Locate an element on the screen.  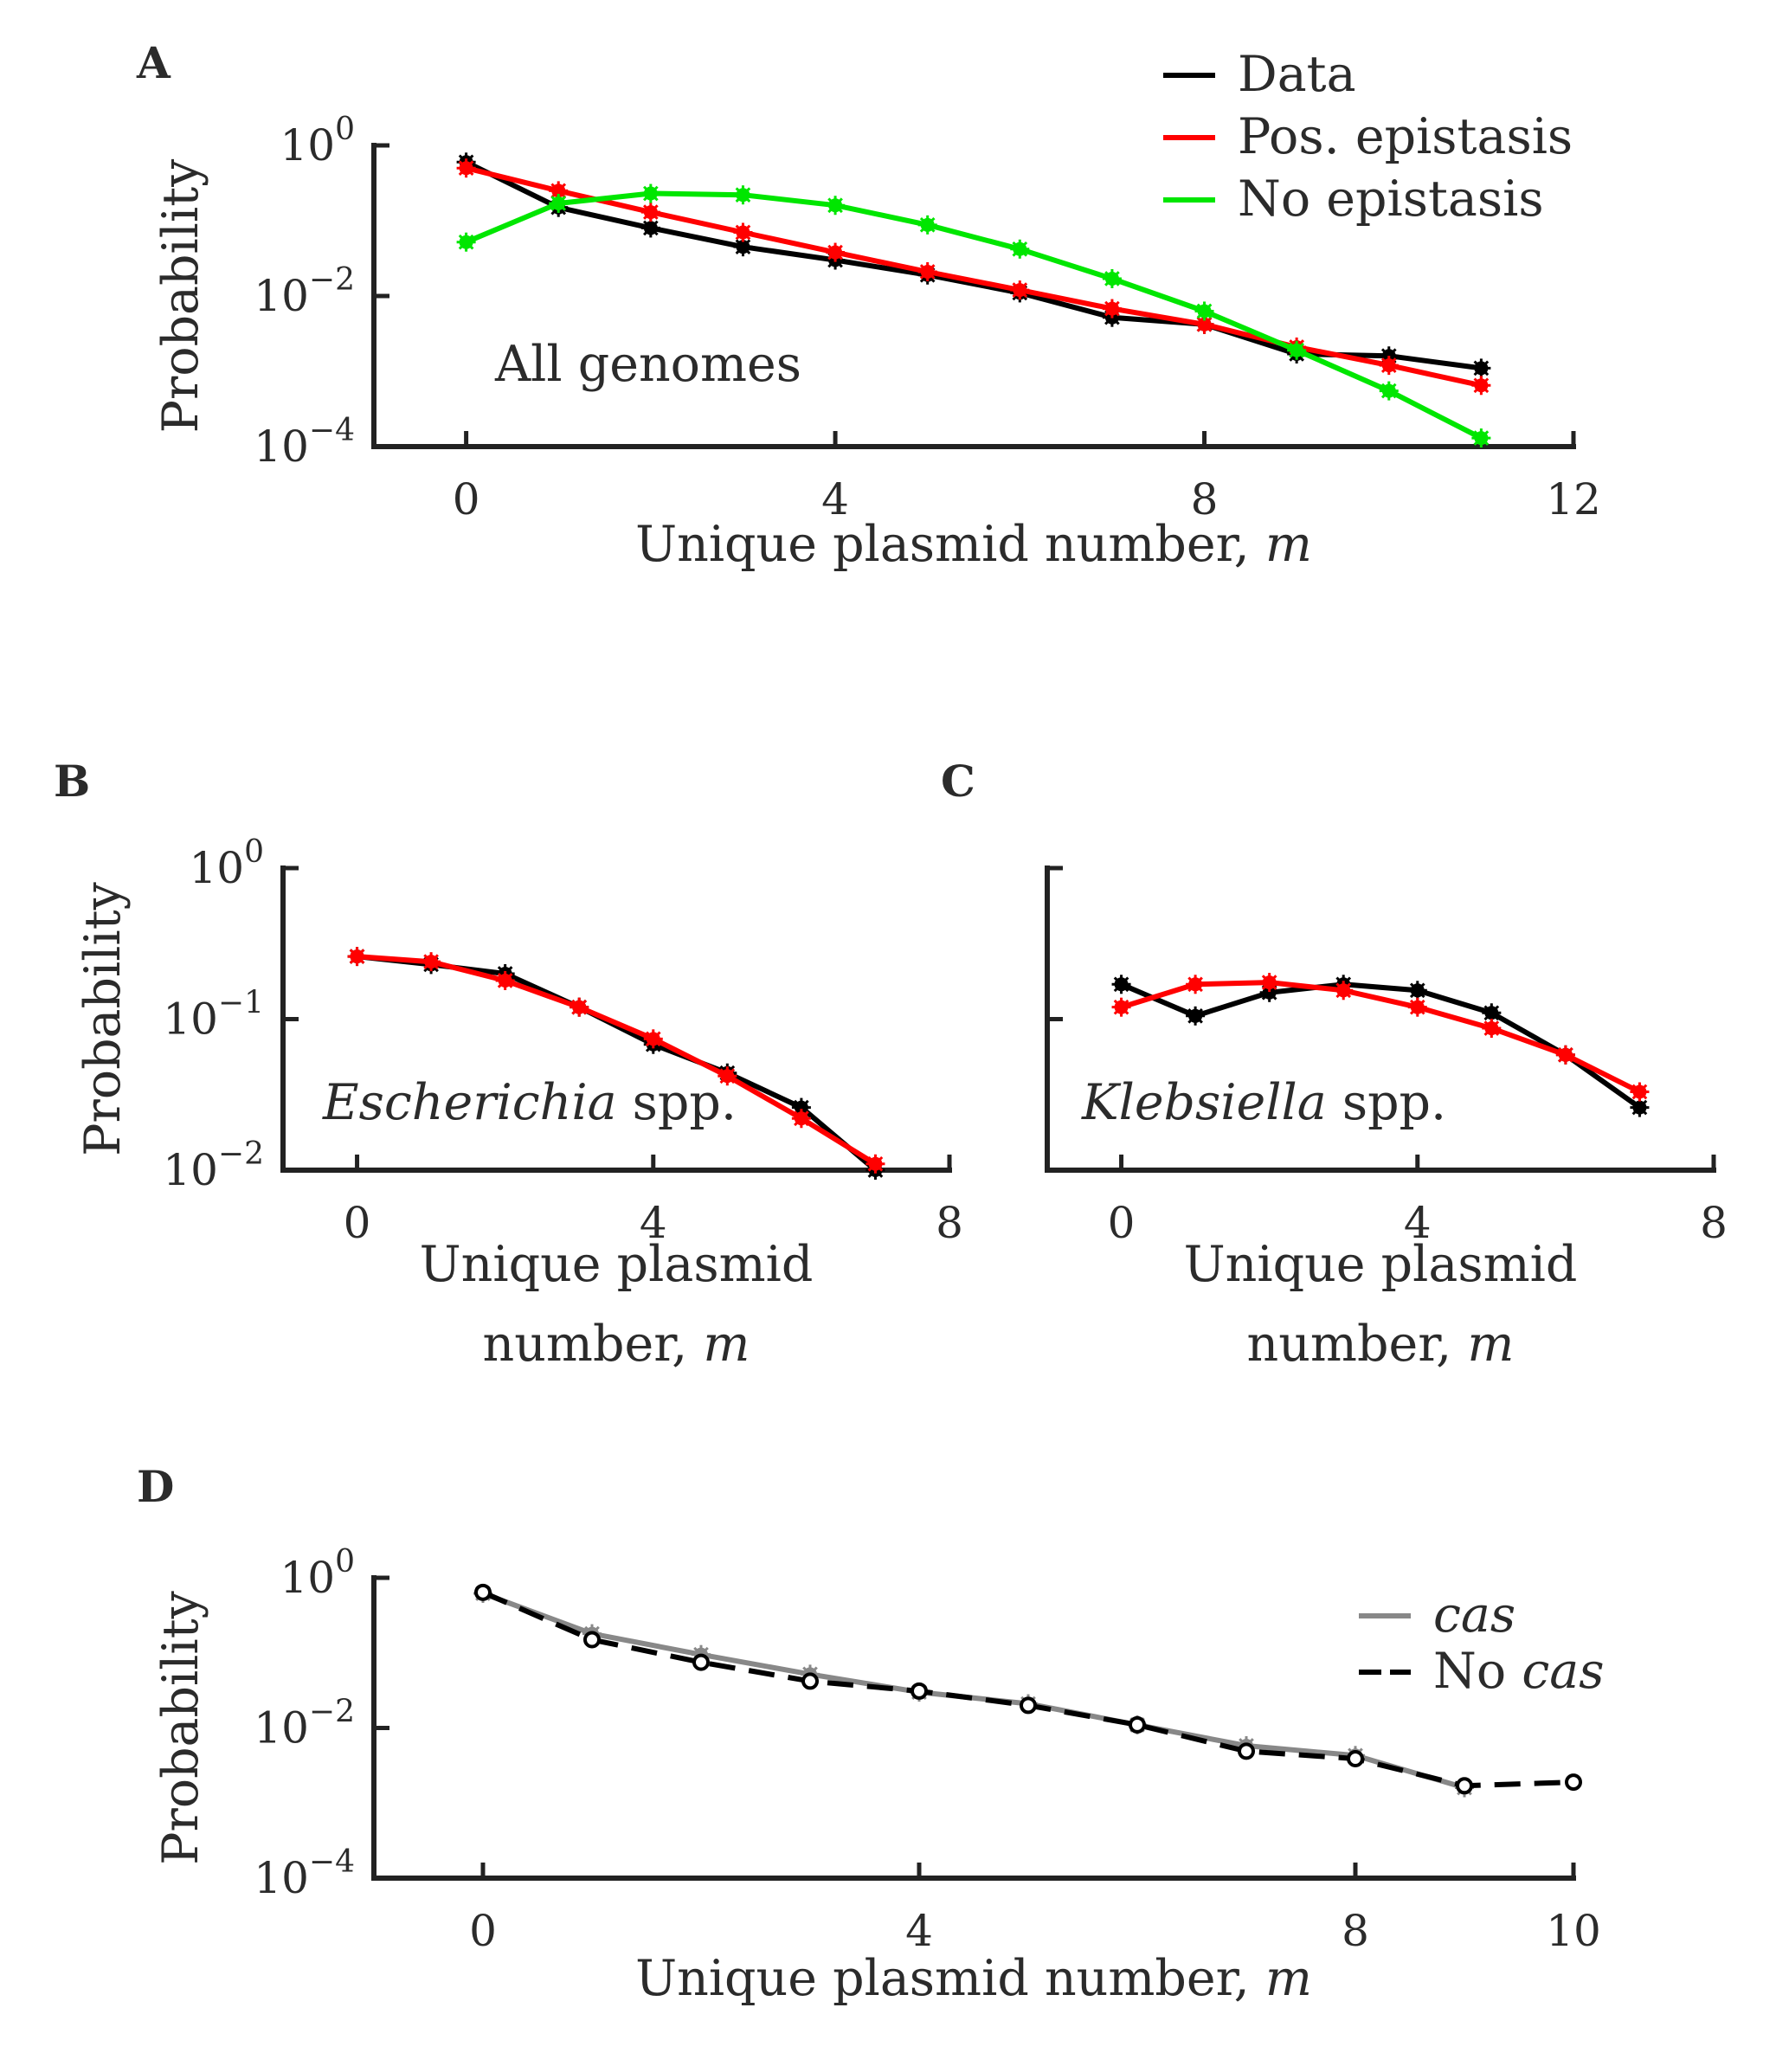
panel-b-xtick-label: 4 is located at coordinates (653, 1223).